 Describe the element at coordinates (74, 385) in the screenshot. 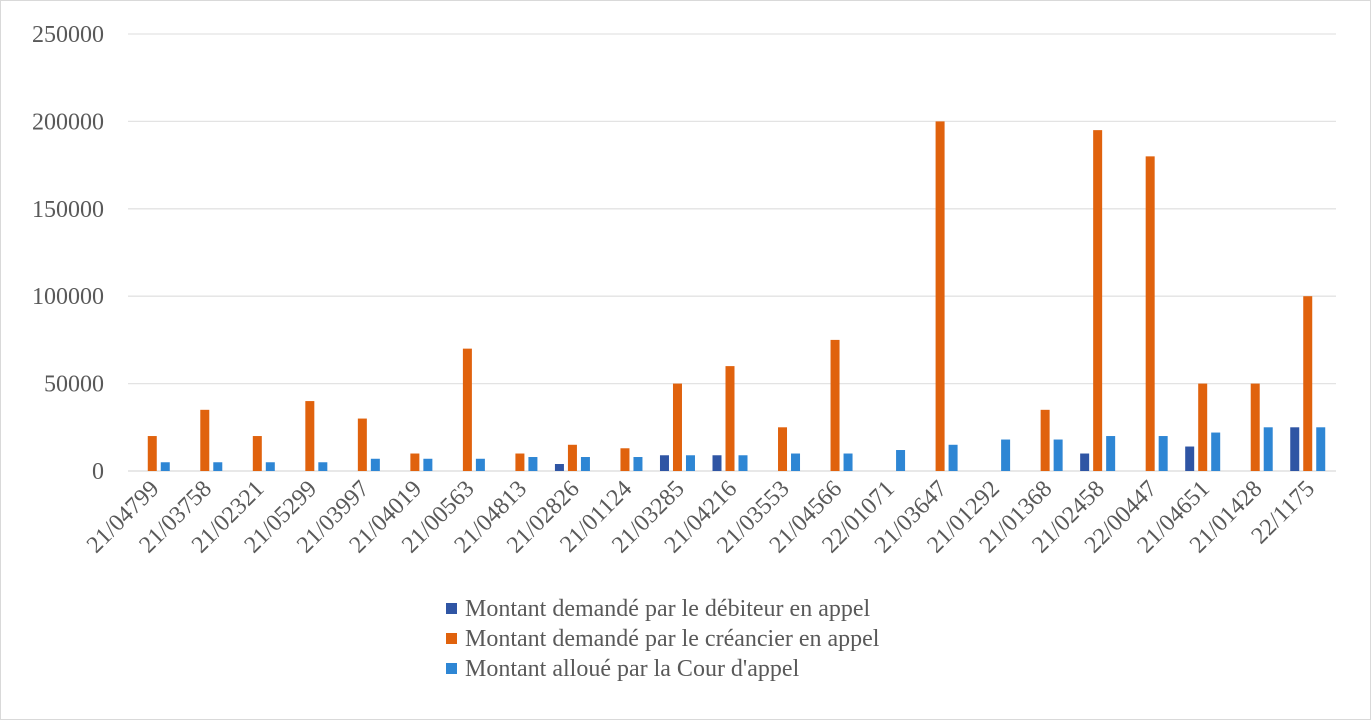

I see `y-tick-label: 50000` at that location.